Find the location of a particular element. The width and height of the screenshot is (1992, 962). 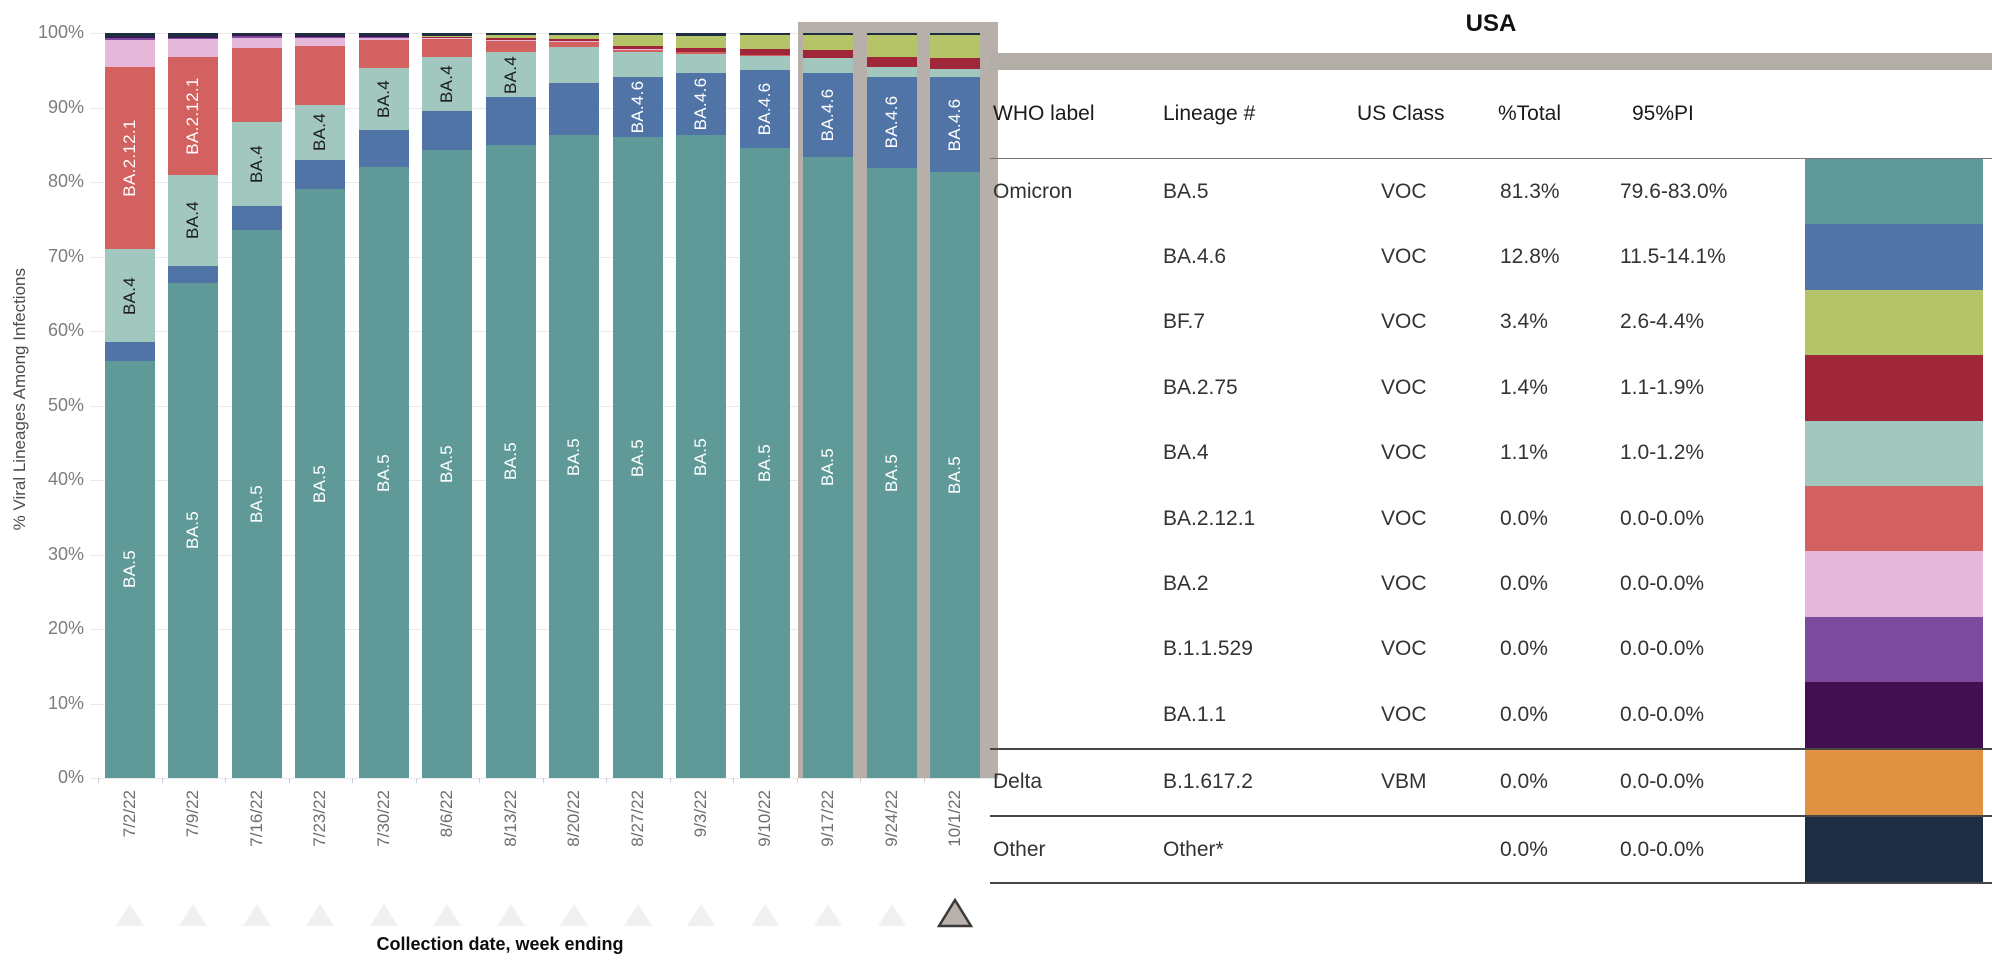

stacked-bar: BA.5 BA.4 BA.2.12.1 is located at coordinates (193, 405).